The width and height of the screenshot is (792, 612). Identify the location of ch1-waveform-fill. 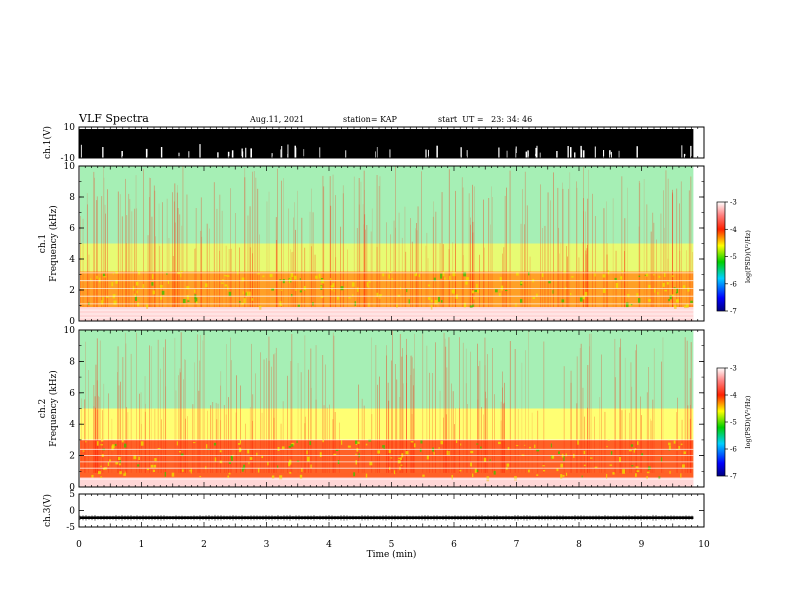
(386, 143).